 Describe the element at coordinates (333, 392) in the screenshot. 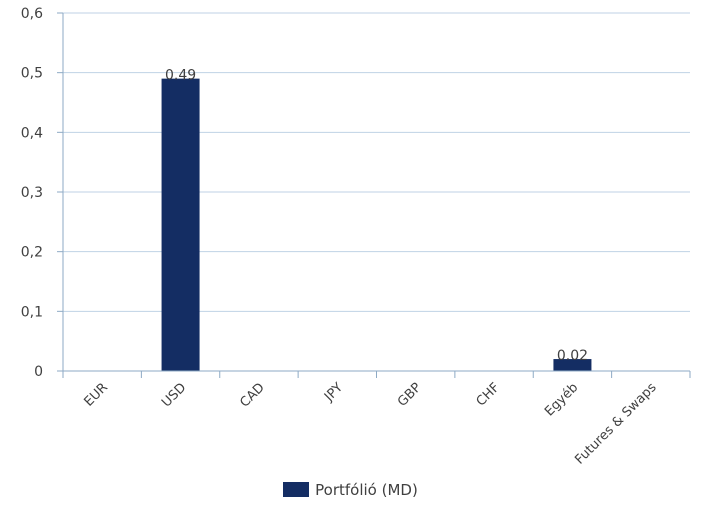

I see `x-tick-label: JPY` at that location.